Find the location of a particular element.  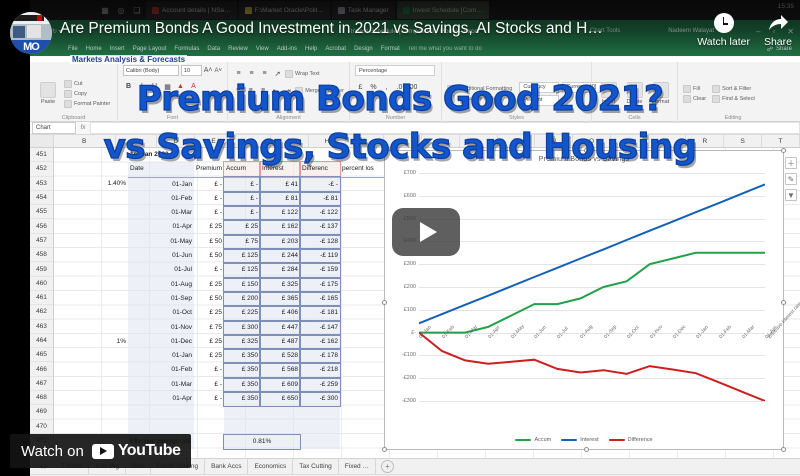

cell-difference-463: -£ 147 is located at coordinates (320, 327).